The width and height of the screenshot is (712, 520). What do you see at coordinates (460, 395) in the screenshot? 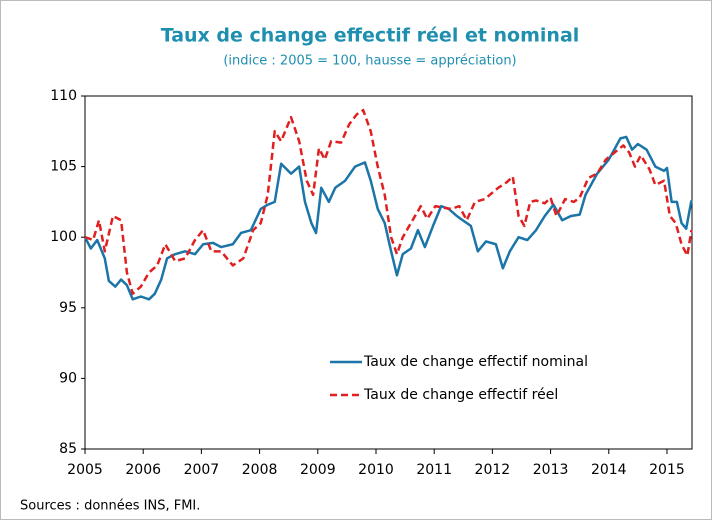
I see `legend-label: Taux de change effectif réel` at bounding box center [460, 395].